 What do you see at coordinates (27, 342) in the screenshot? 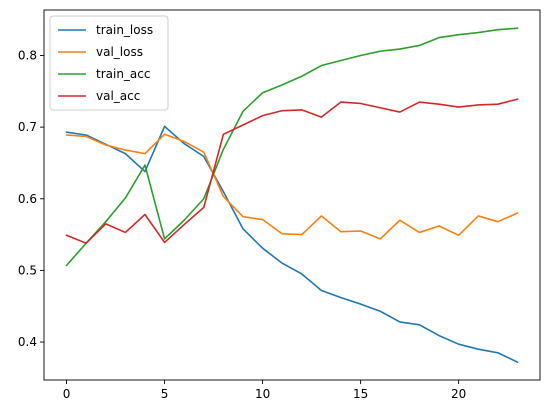
I see `y-tick-label: 0.4` at bounding box center [27, 342].